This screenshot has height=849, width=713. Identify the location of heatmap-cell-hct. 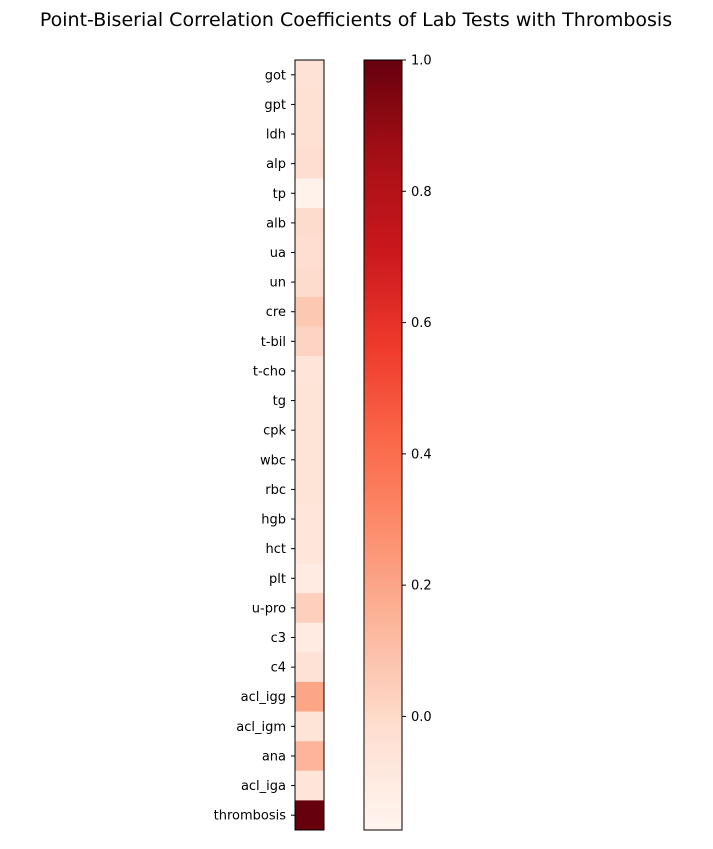
(309, 548).